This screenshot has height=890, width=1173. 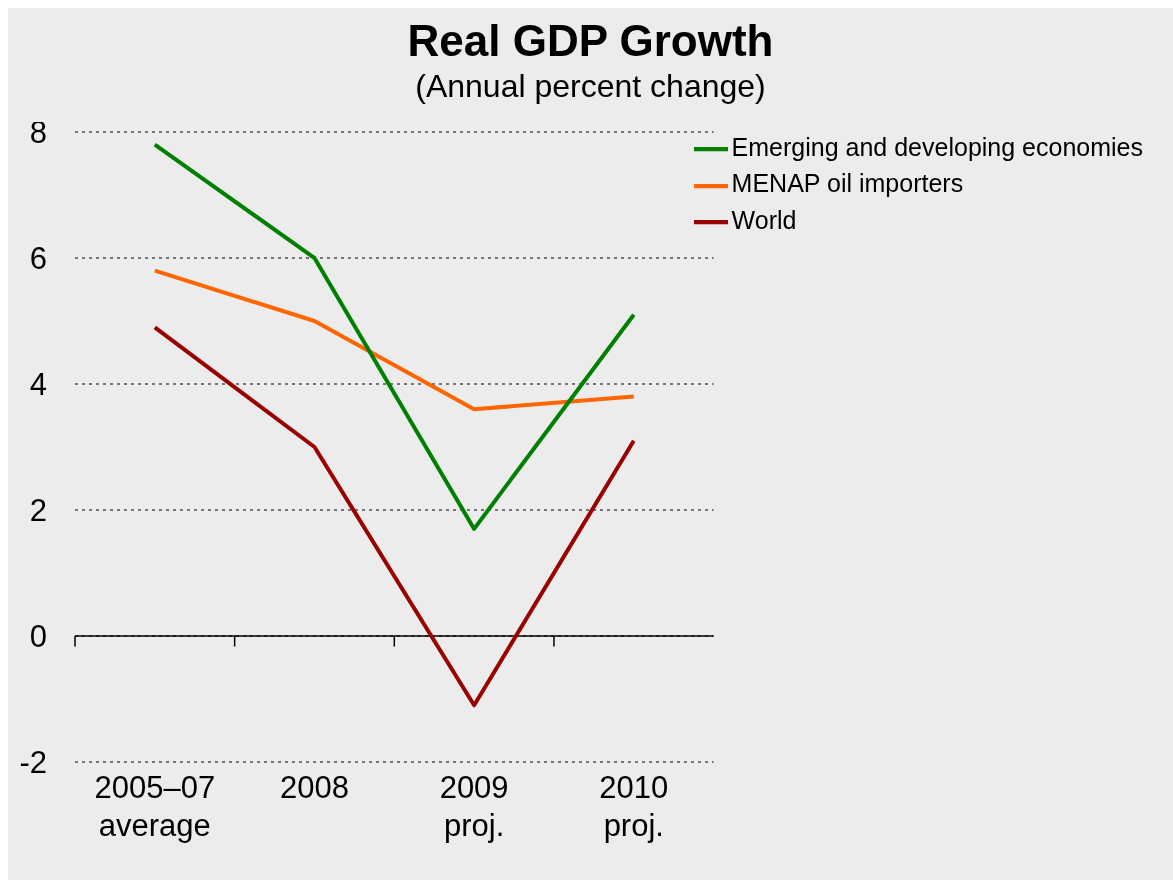 What do you see at coordinates (38, 511) in the screenshot?
I see `y-tick-label: 2` at bounding box center [38, 511].